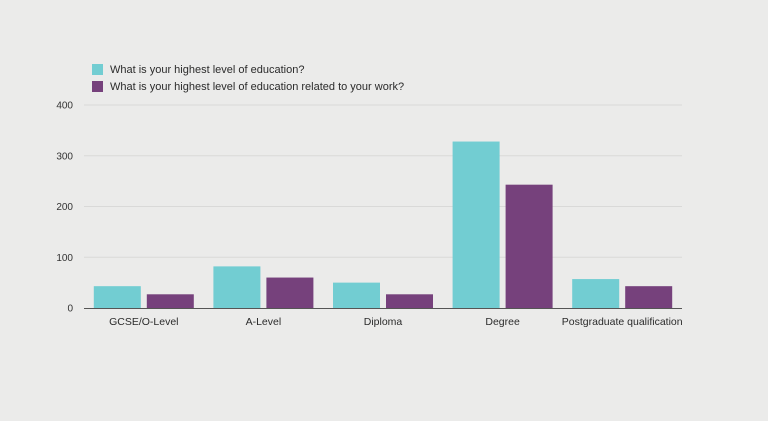  I want to click on x-tick-label-3: Degree, so click(502, 322).